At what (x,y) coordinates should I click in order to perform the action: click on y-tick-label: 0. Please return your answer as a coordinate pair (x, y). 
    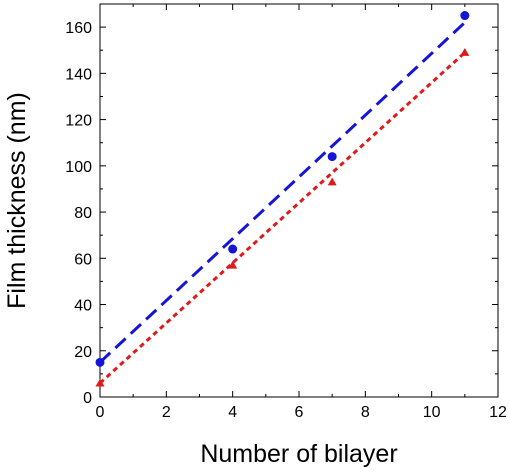
    Looking at the image, I should click on (87, 398).